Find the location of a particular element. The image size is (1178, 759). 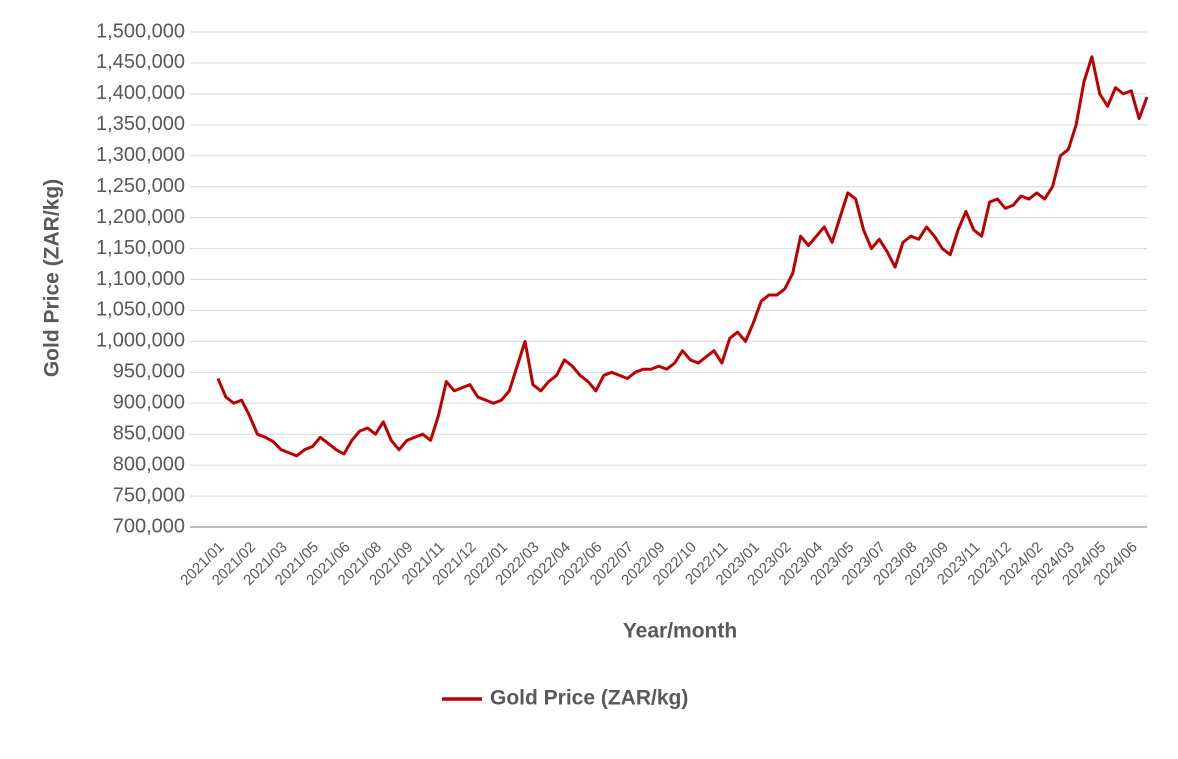

y-tick-label: 1,450,000 is located at coordinates (140, 62).